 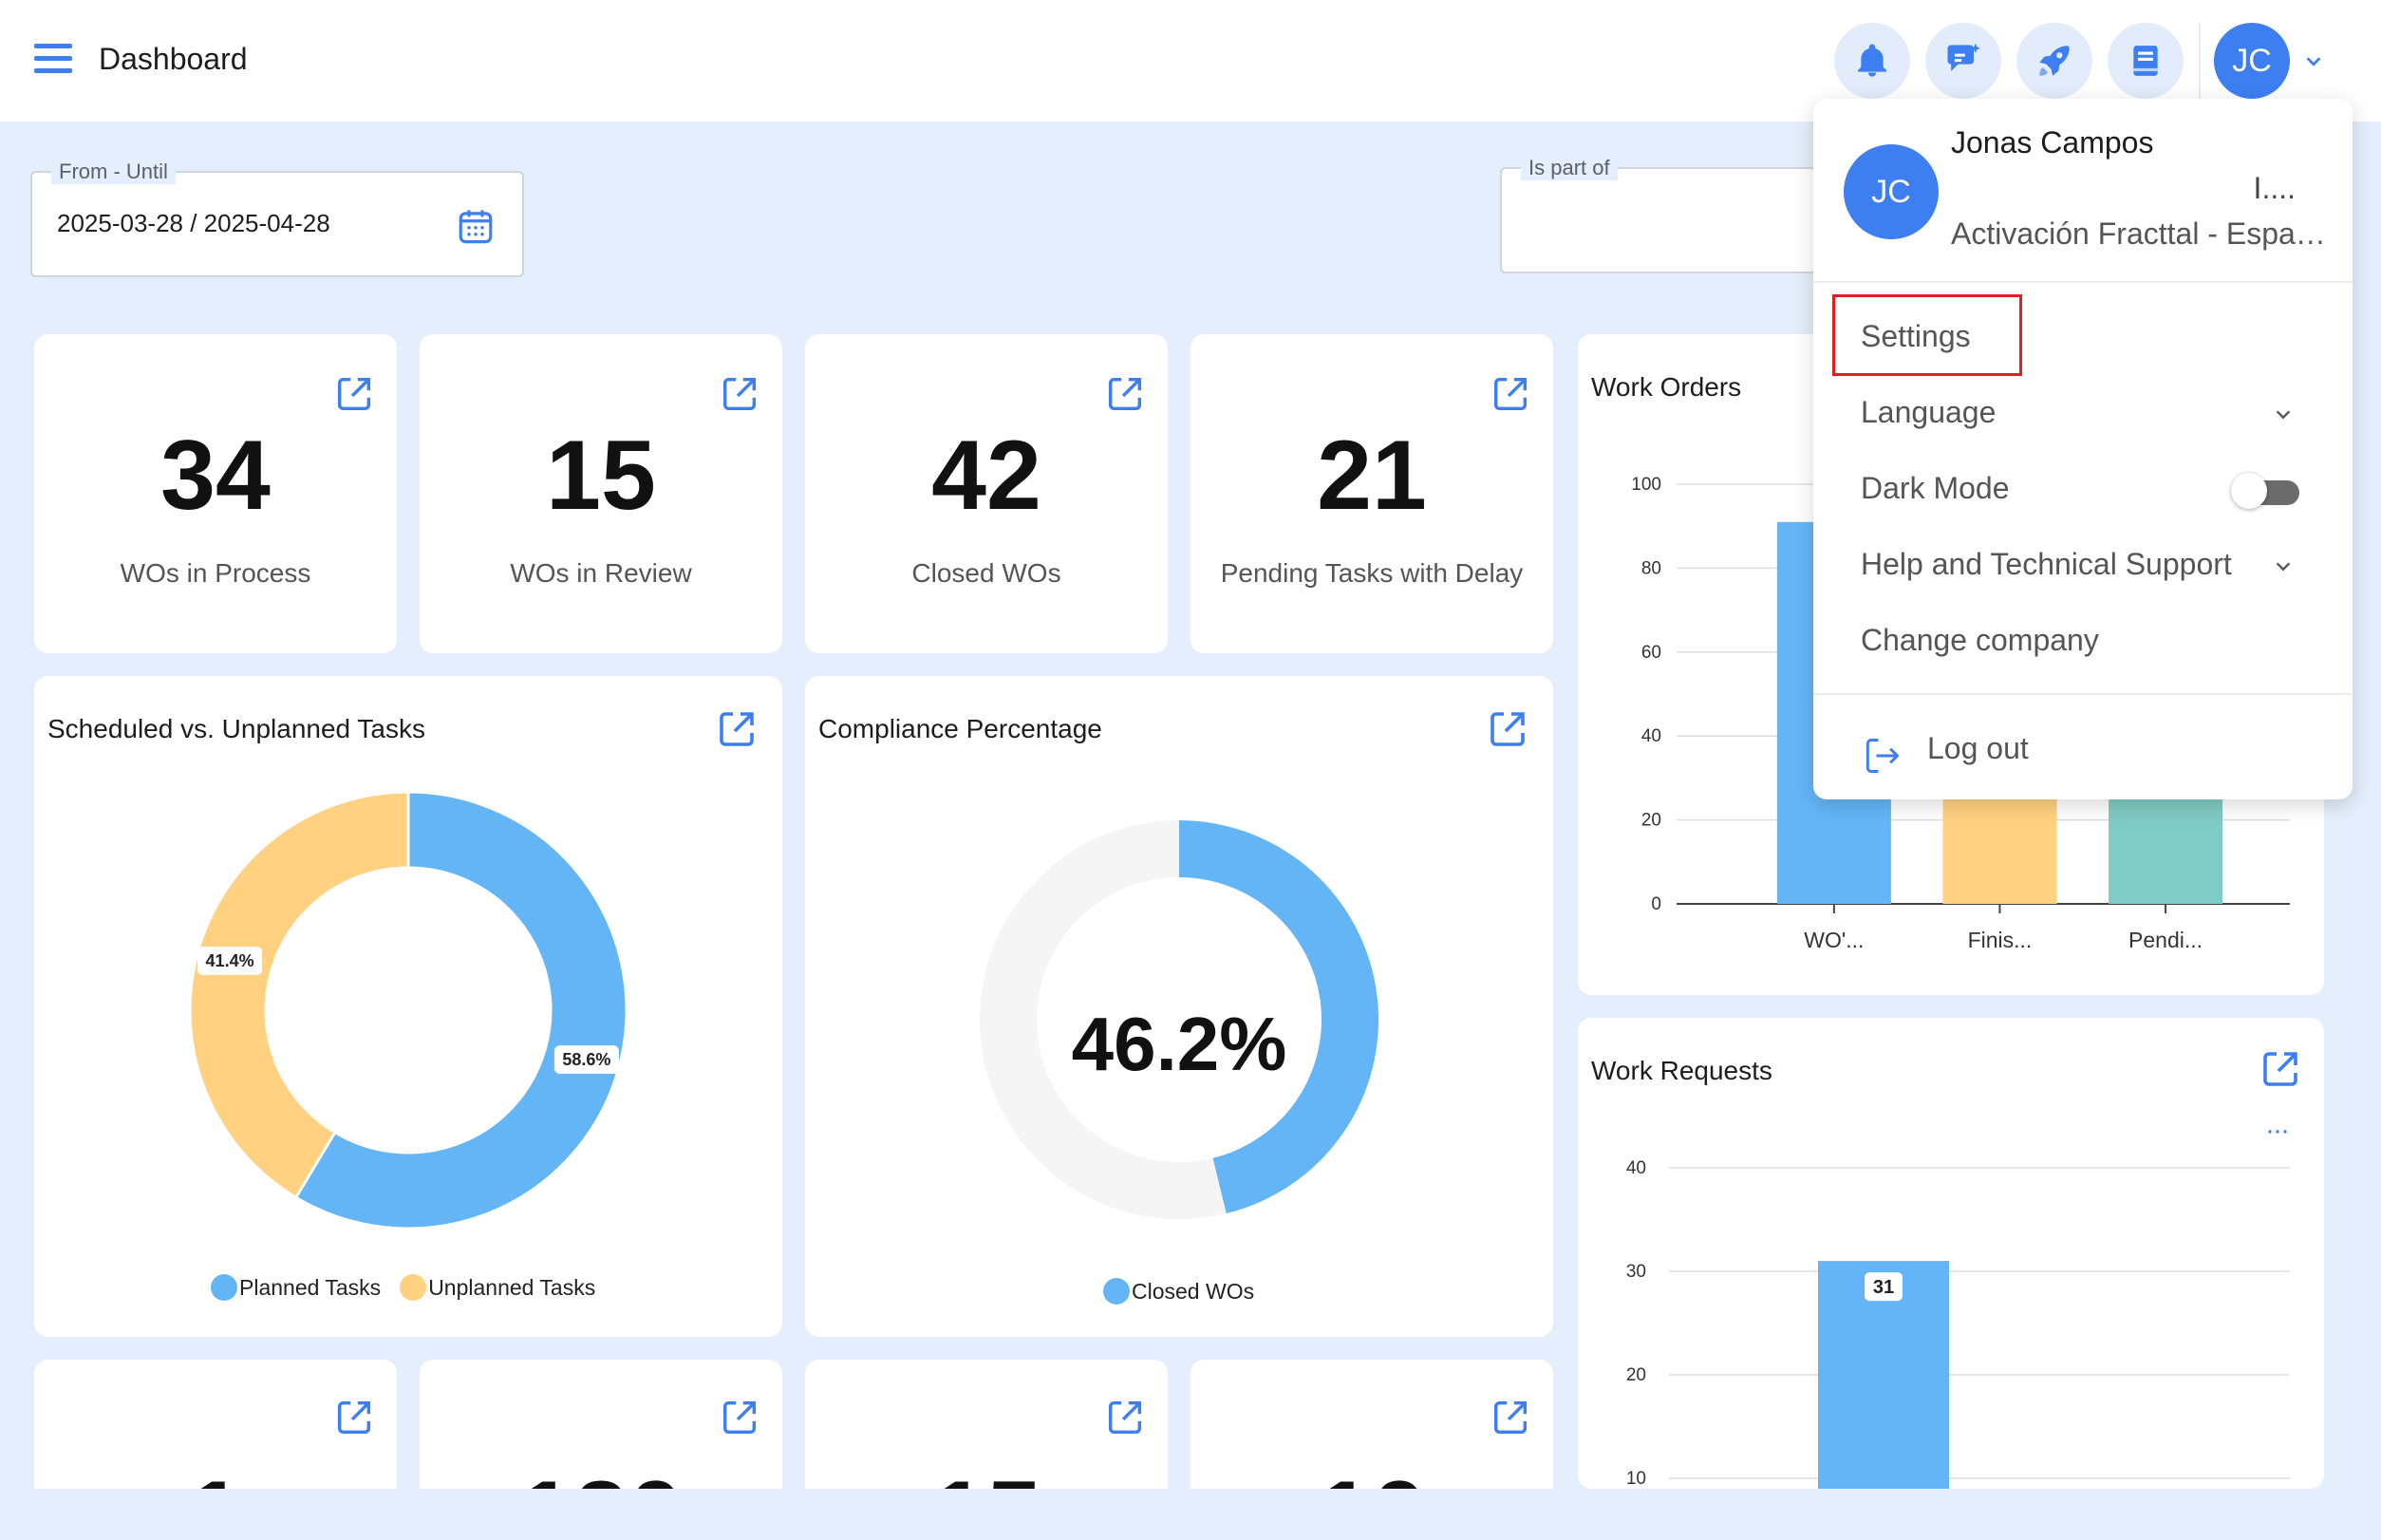 I want to click on bar-label-bg, so click(x=1884, y=1287).